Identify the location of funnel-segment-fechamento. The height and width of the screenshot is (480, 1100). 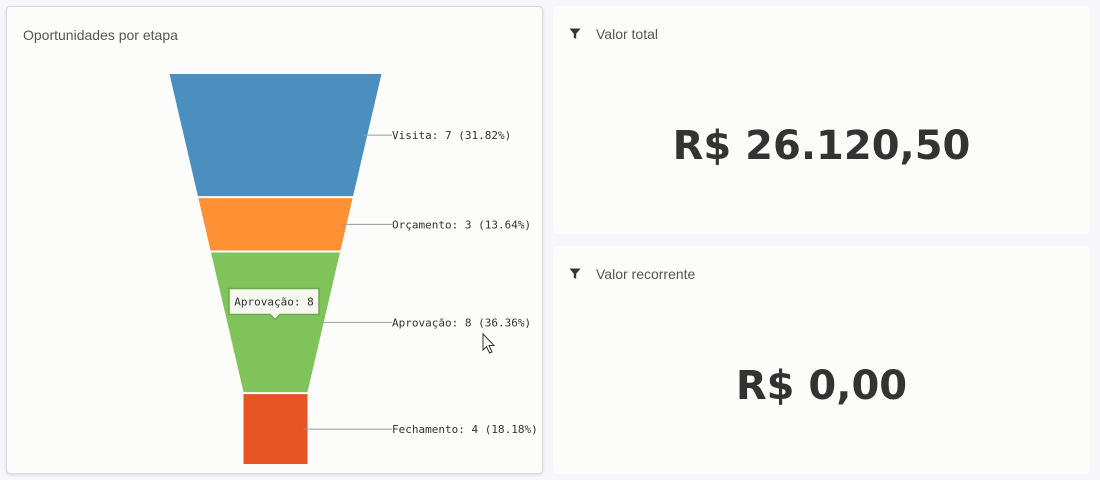
(275, 429).